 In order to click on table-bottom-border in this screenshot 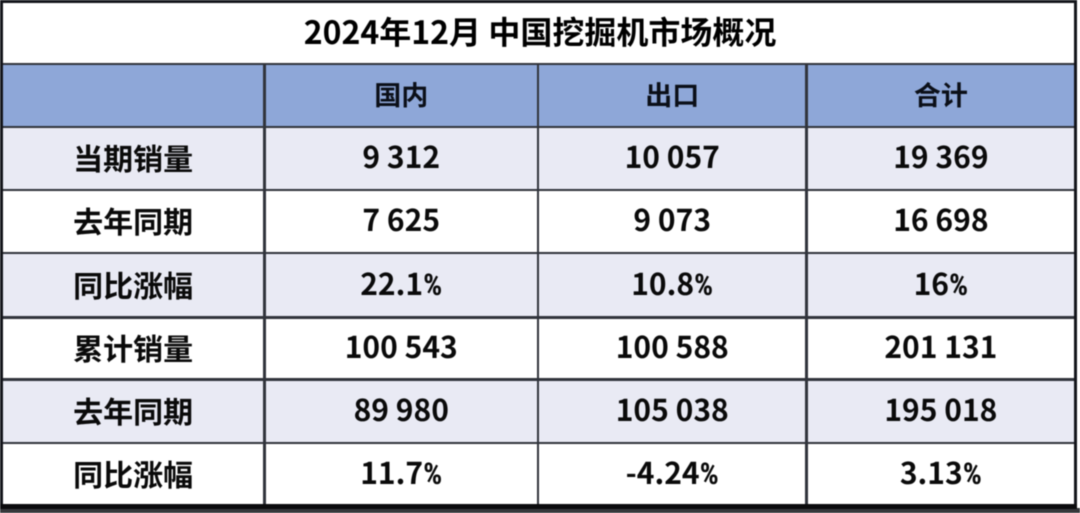, I will do `click(539, 506)`.